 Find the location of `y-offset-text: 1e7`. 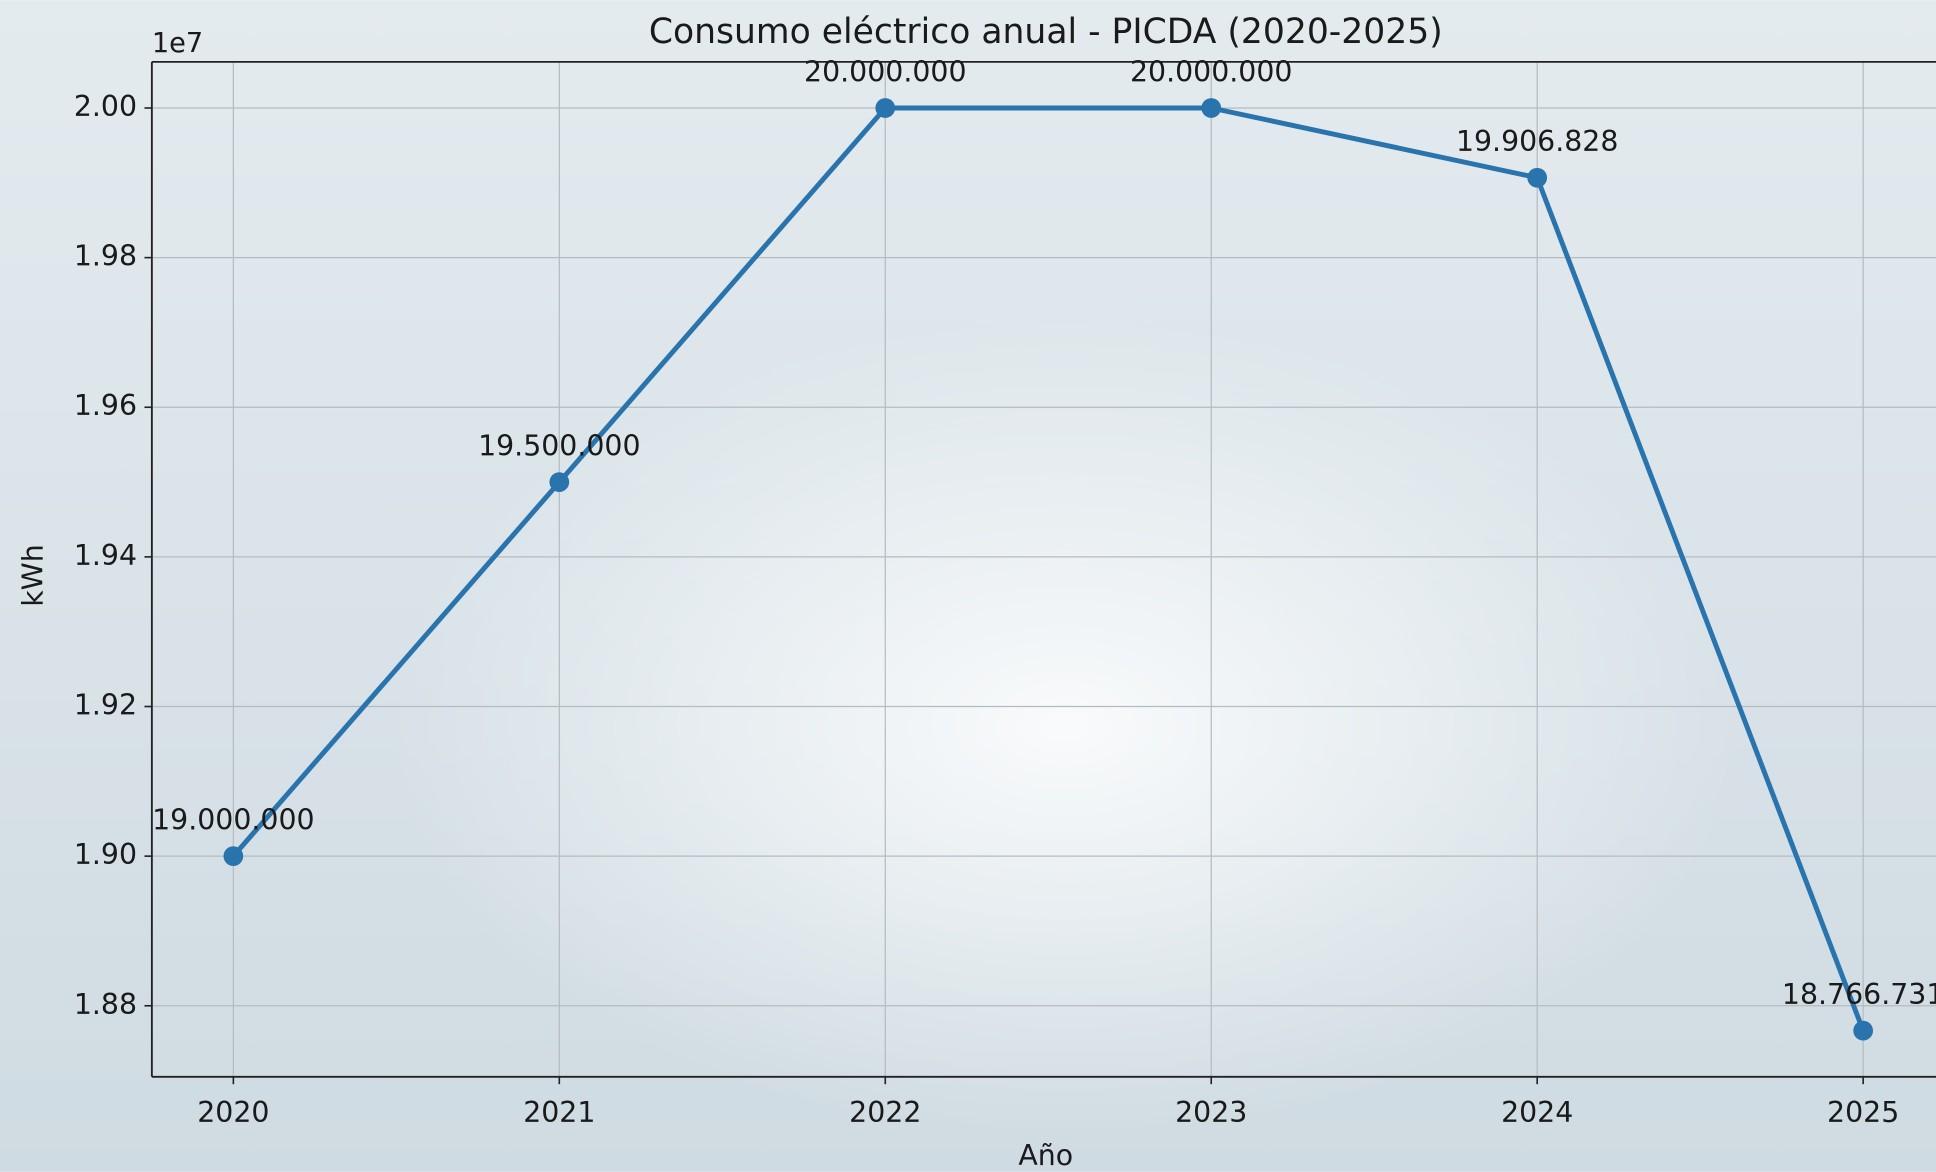

y-offset-text: 1e7 is located at coordinates (177, 43).